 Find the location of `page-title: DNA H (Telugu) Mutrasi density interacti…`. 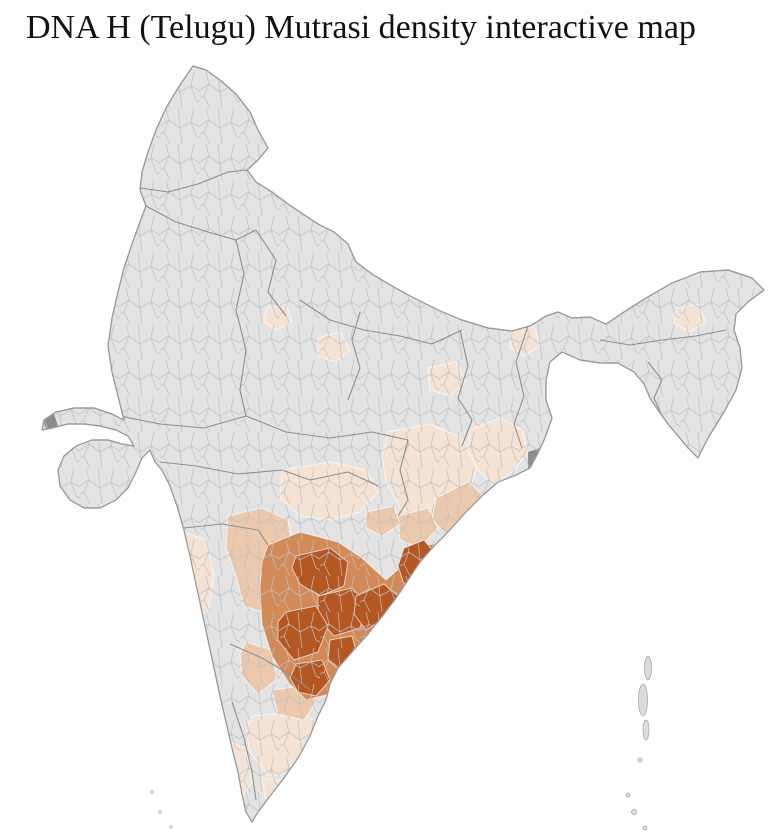

page-title: DNA H (Telugu) Mutrasi density interacti… is located at coordinates (361, 27).